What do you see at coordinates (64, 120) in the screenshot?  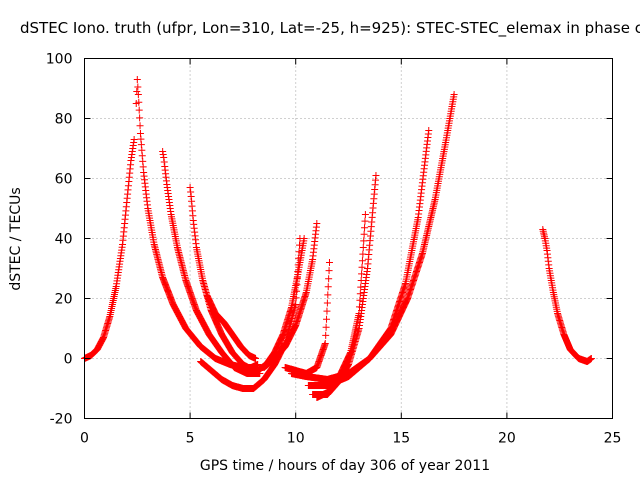 I see `y-tick-label: 80` at bounding box center [64, 120].